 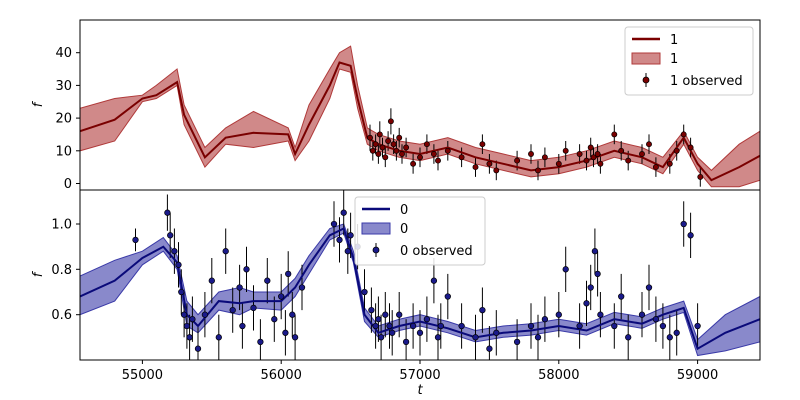 I want to click on x-tick-label: 57000, so click(x=419, y=375).